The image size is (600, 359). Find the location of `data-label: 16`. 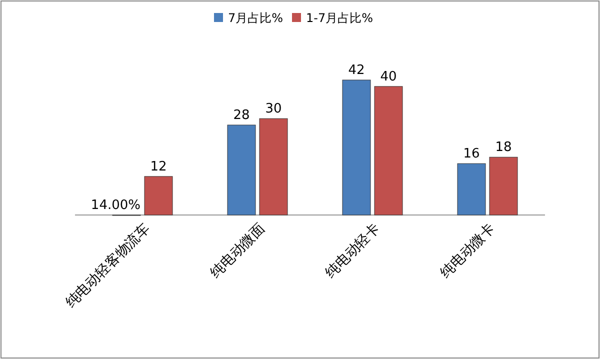

data-label: 16 is located at coordinates (471, 154).